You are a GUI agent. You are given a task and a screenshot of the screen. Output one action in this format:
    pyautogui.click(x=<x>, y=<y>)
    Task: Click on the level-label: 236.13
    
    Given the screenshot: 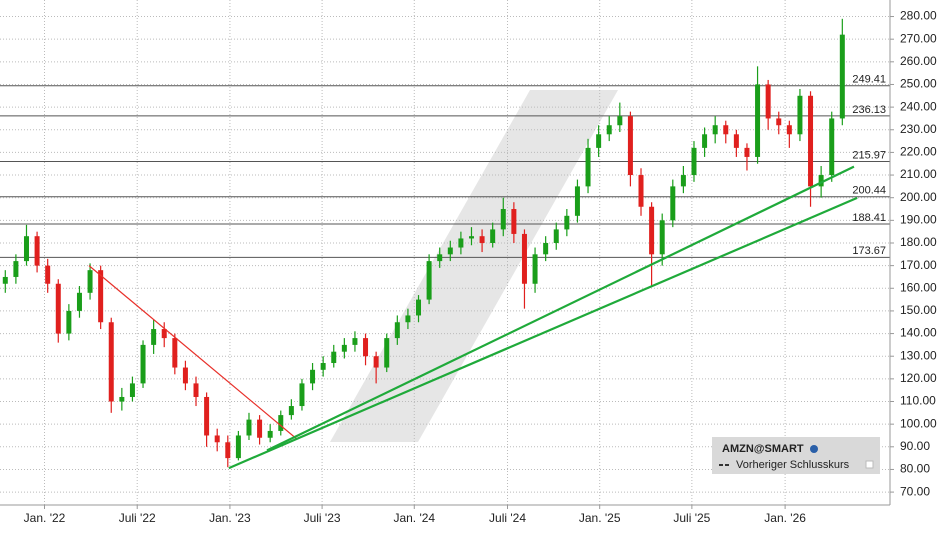 What is the action you would take?
    pyautogui.click(x=869, y=110)
    